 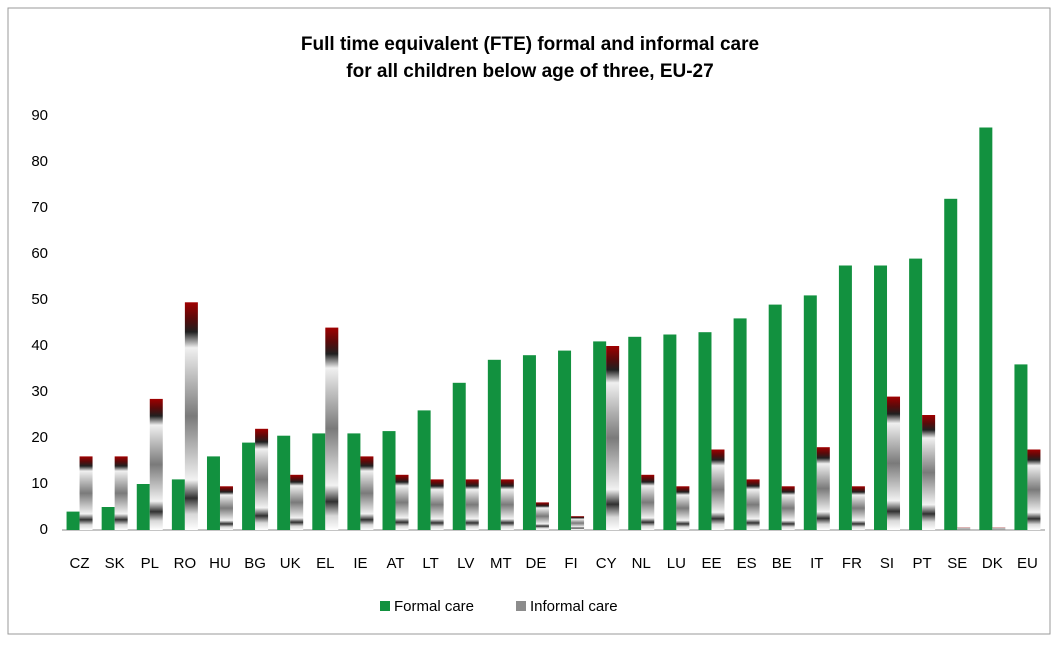 I want to click on y-tick-label: 90, so click(x=39, y=115).